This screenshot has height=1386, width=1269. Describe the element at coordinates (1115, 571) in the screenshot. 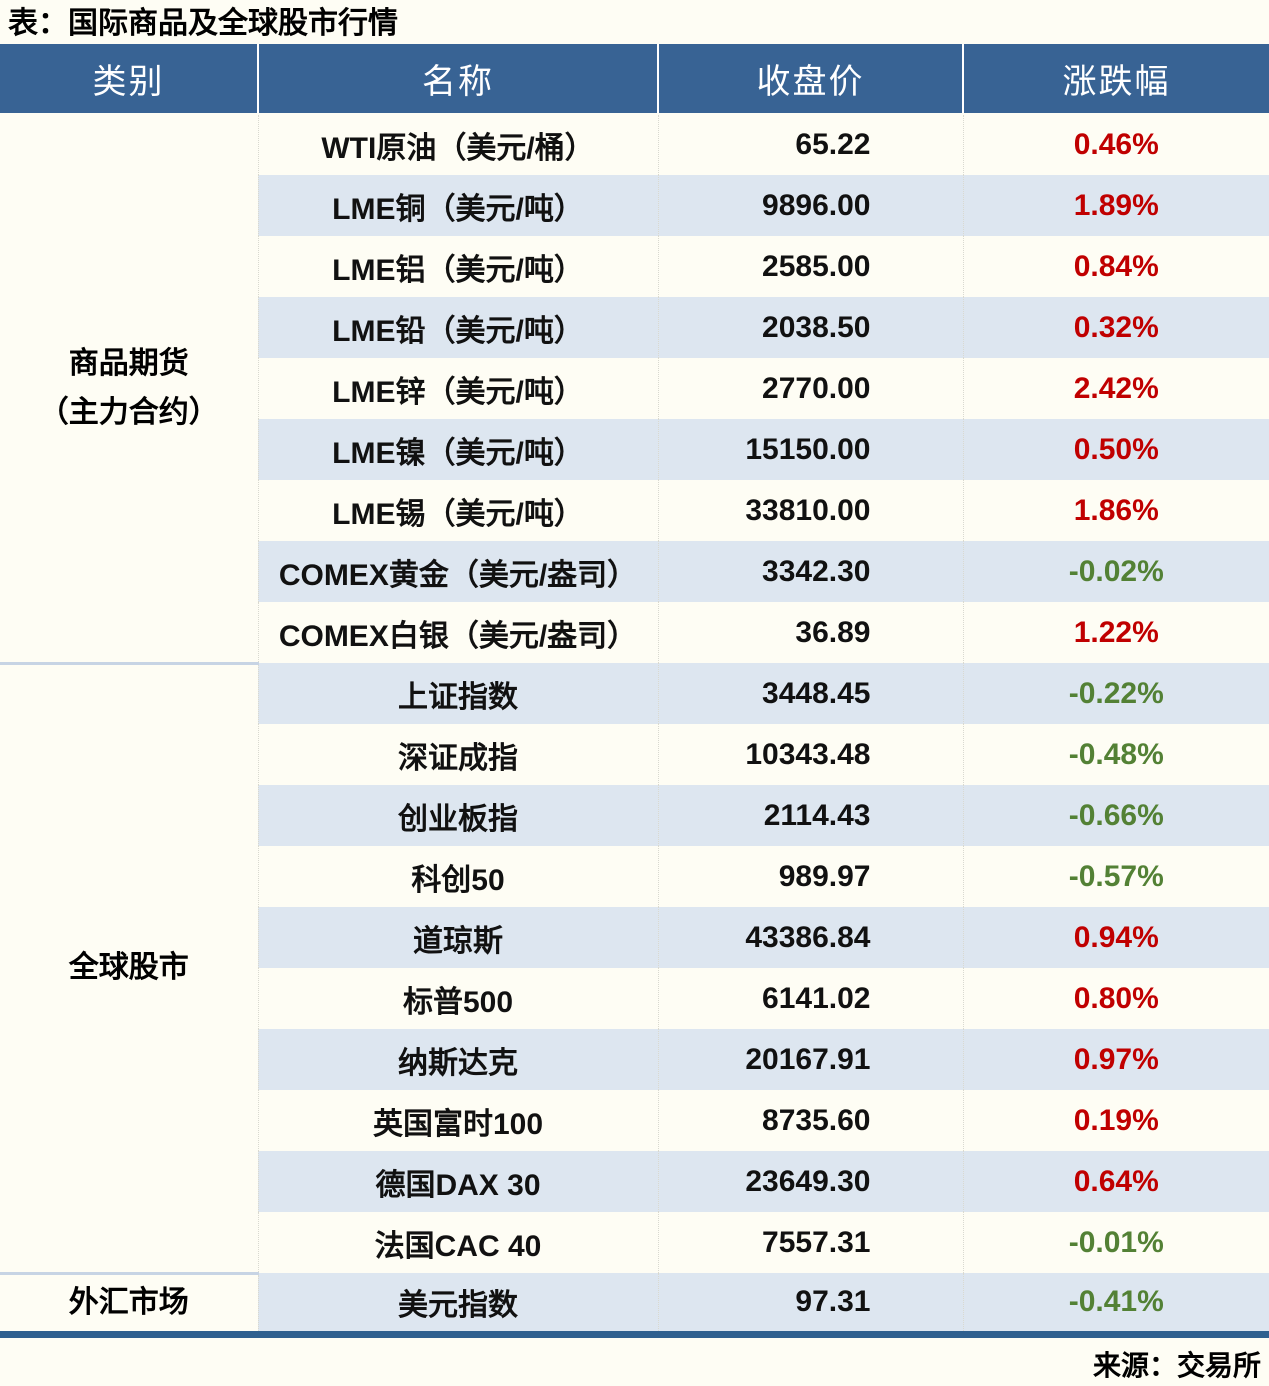

I see `change-percent: -0.02%` at that location.